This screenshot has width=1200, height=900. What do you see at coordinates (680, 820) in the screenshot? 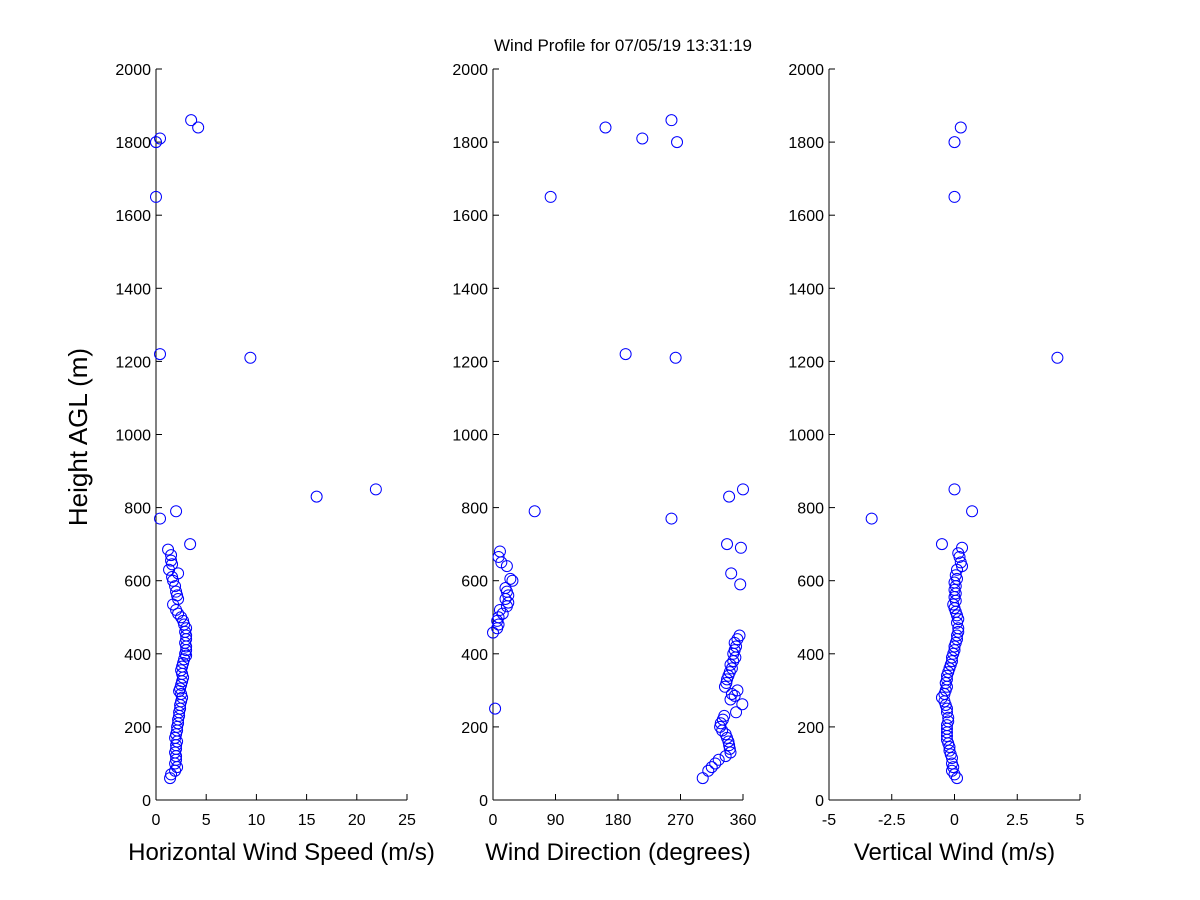
I see `x-tick-label: 270` at bounding box center [680, 820].